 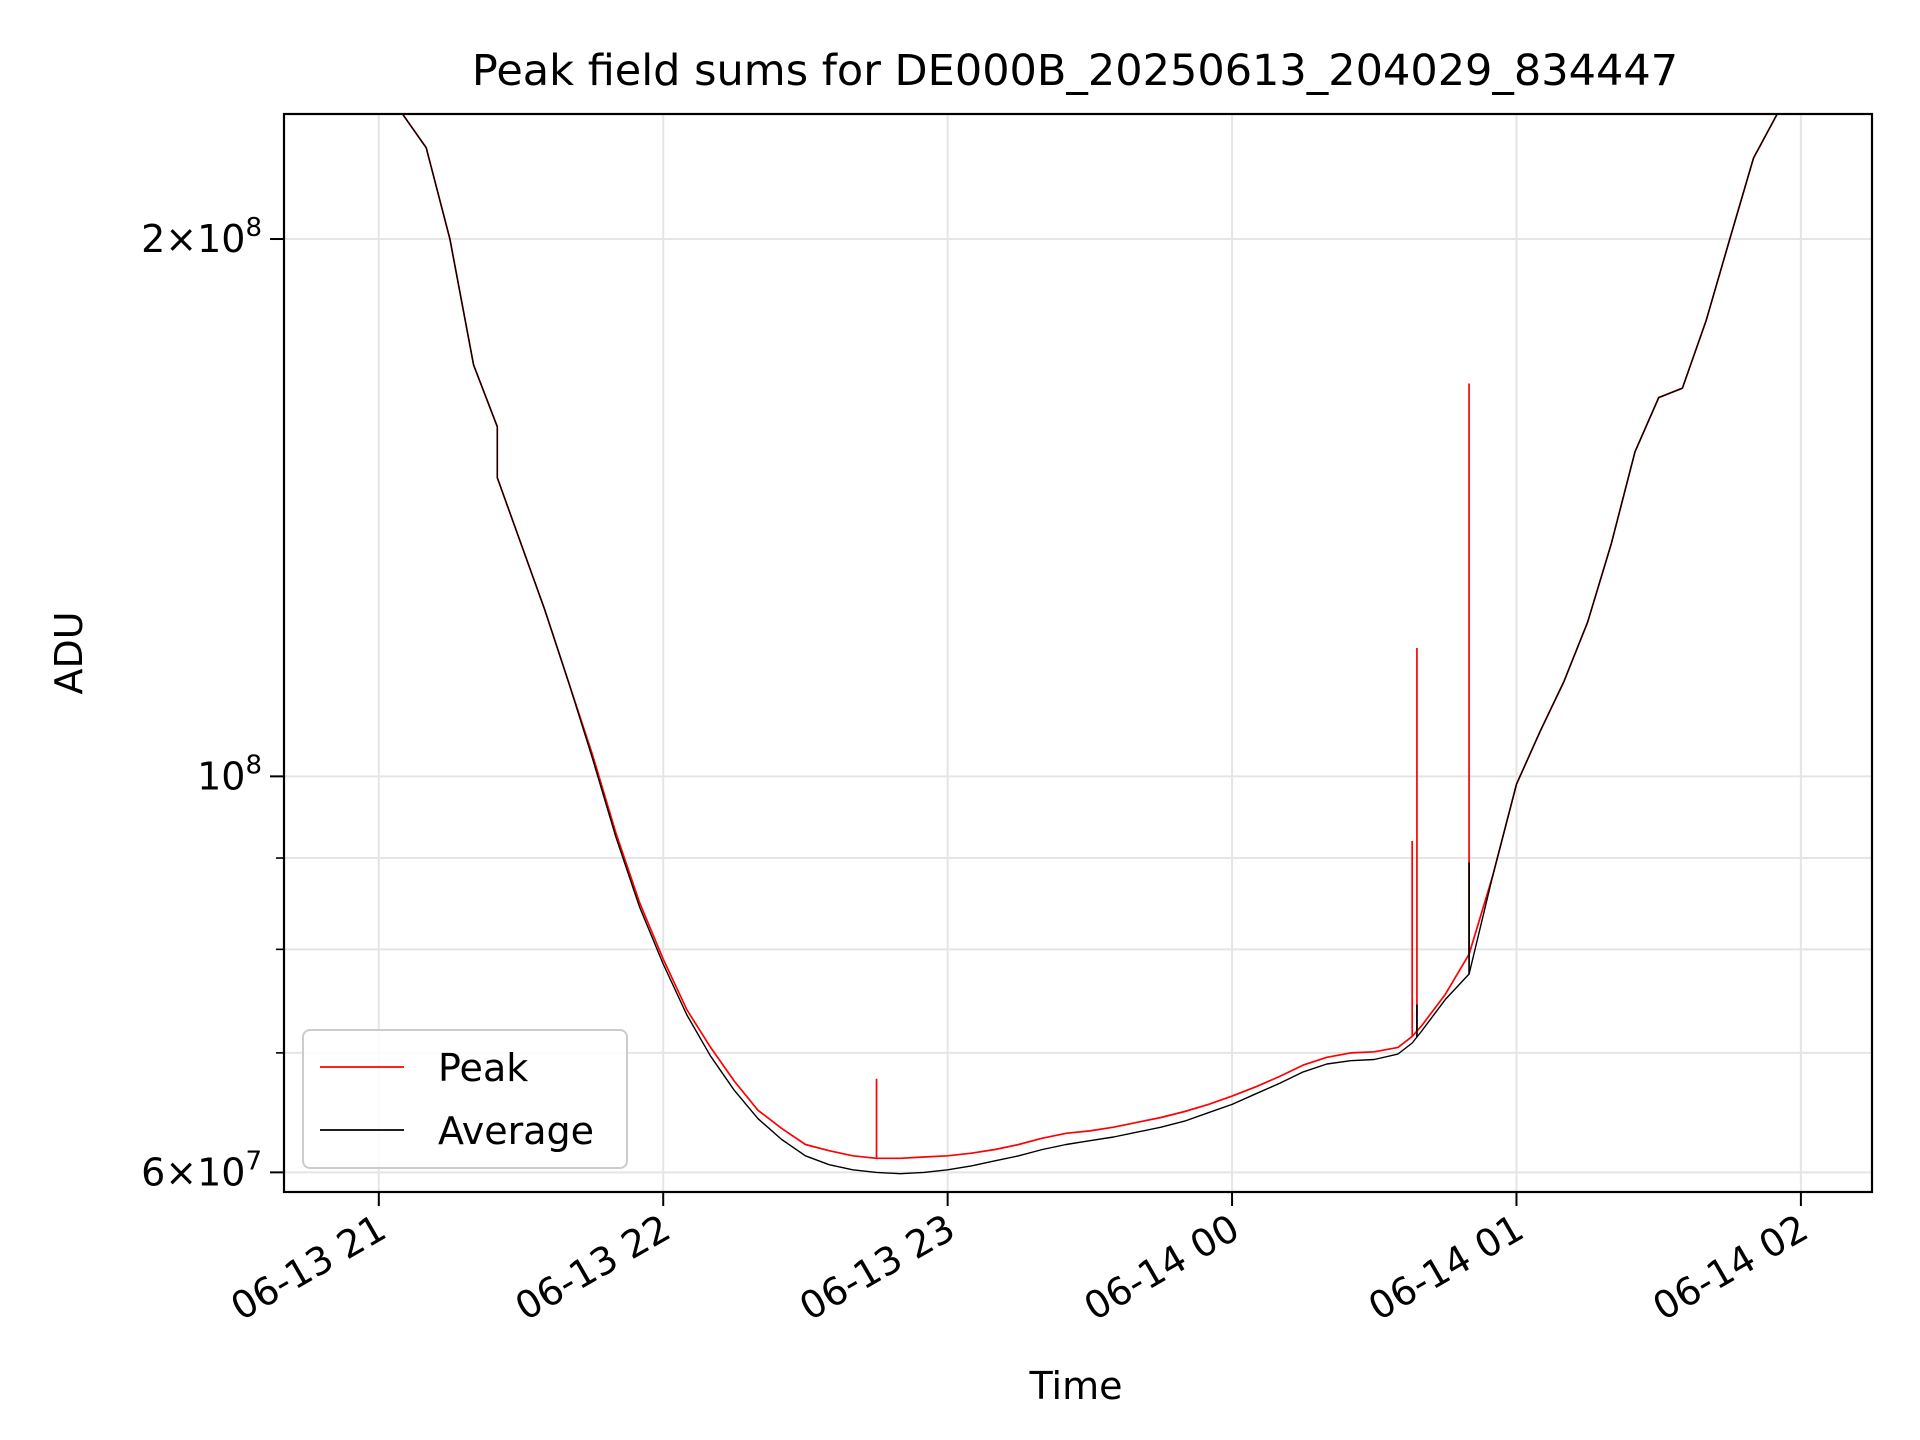 I want to click on x-axis-label: Time, so click(x=1076, y=1386).